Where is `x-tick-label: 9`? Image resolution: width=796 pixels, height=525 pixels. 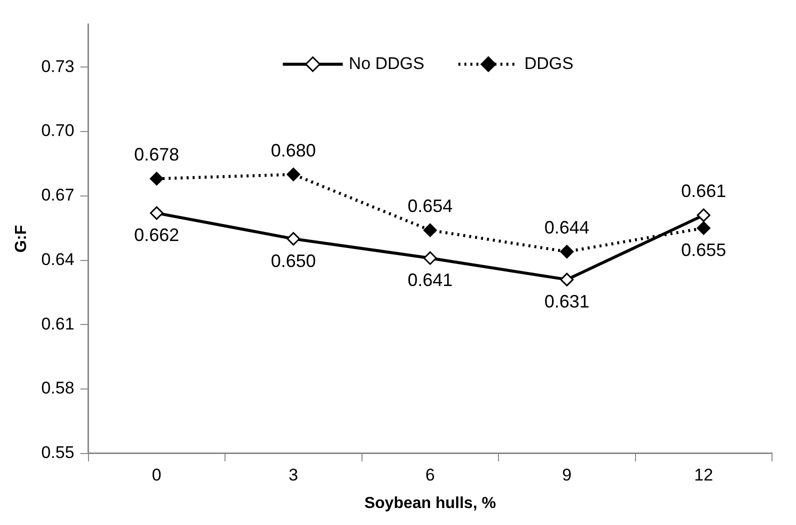 x-tick-label: 9 is located at coordinates (567, 474).